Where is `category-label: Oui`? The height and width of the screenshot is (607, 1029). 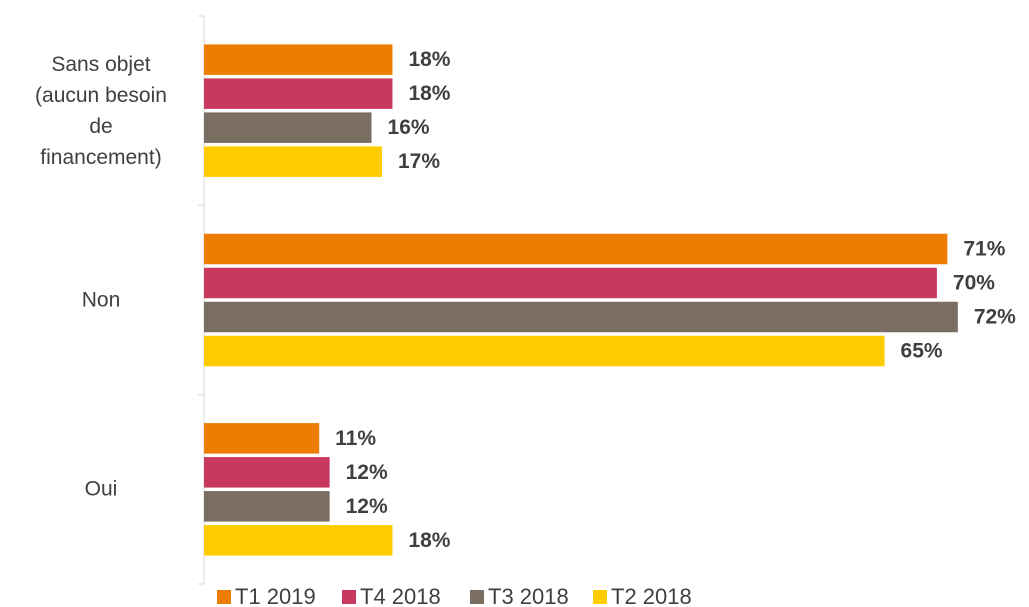 category-label: Oui is located at coordinates (101, 489).